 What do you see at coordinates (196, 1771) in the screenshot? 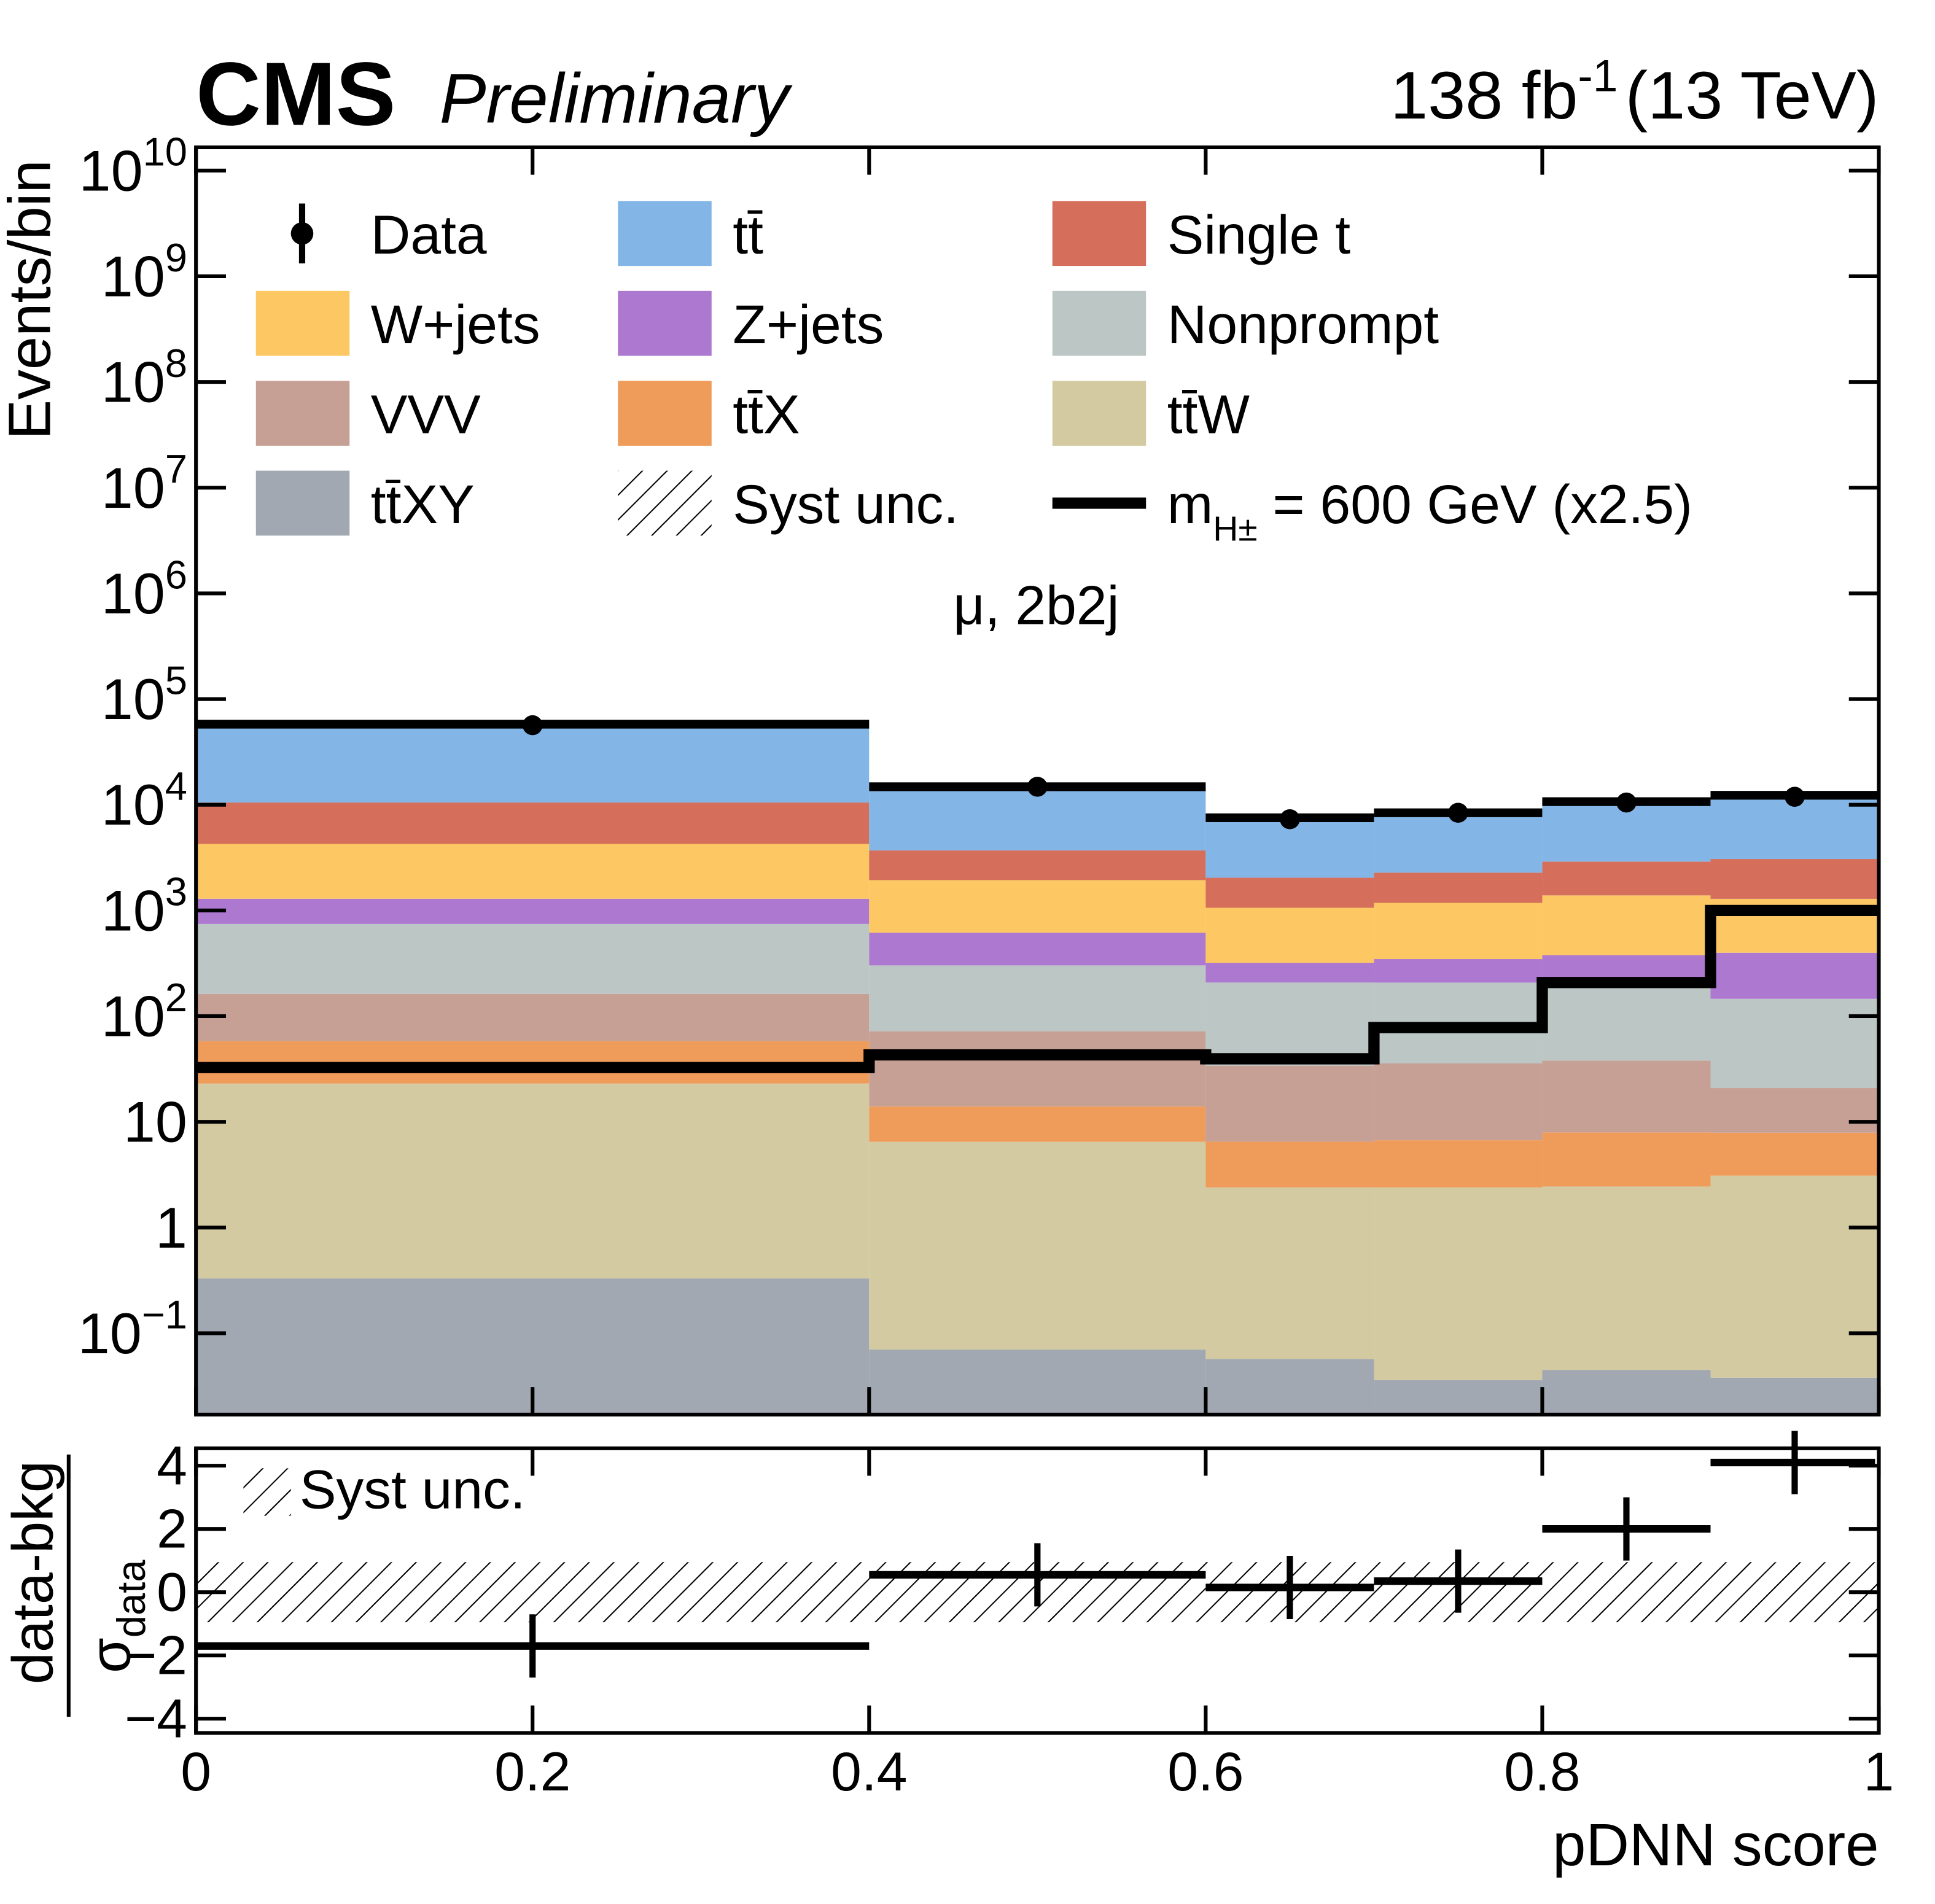
I see `x-tick-label: 0` at bounding box center [196, 1771].